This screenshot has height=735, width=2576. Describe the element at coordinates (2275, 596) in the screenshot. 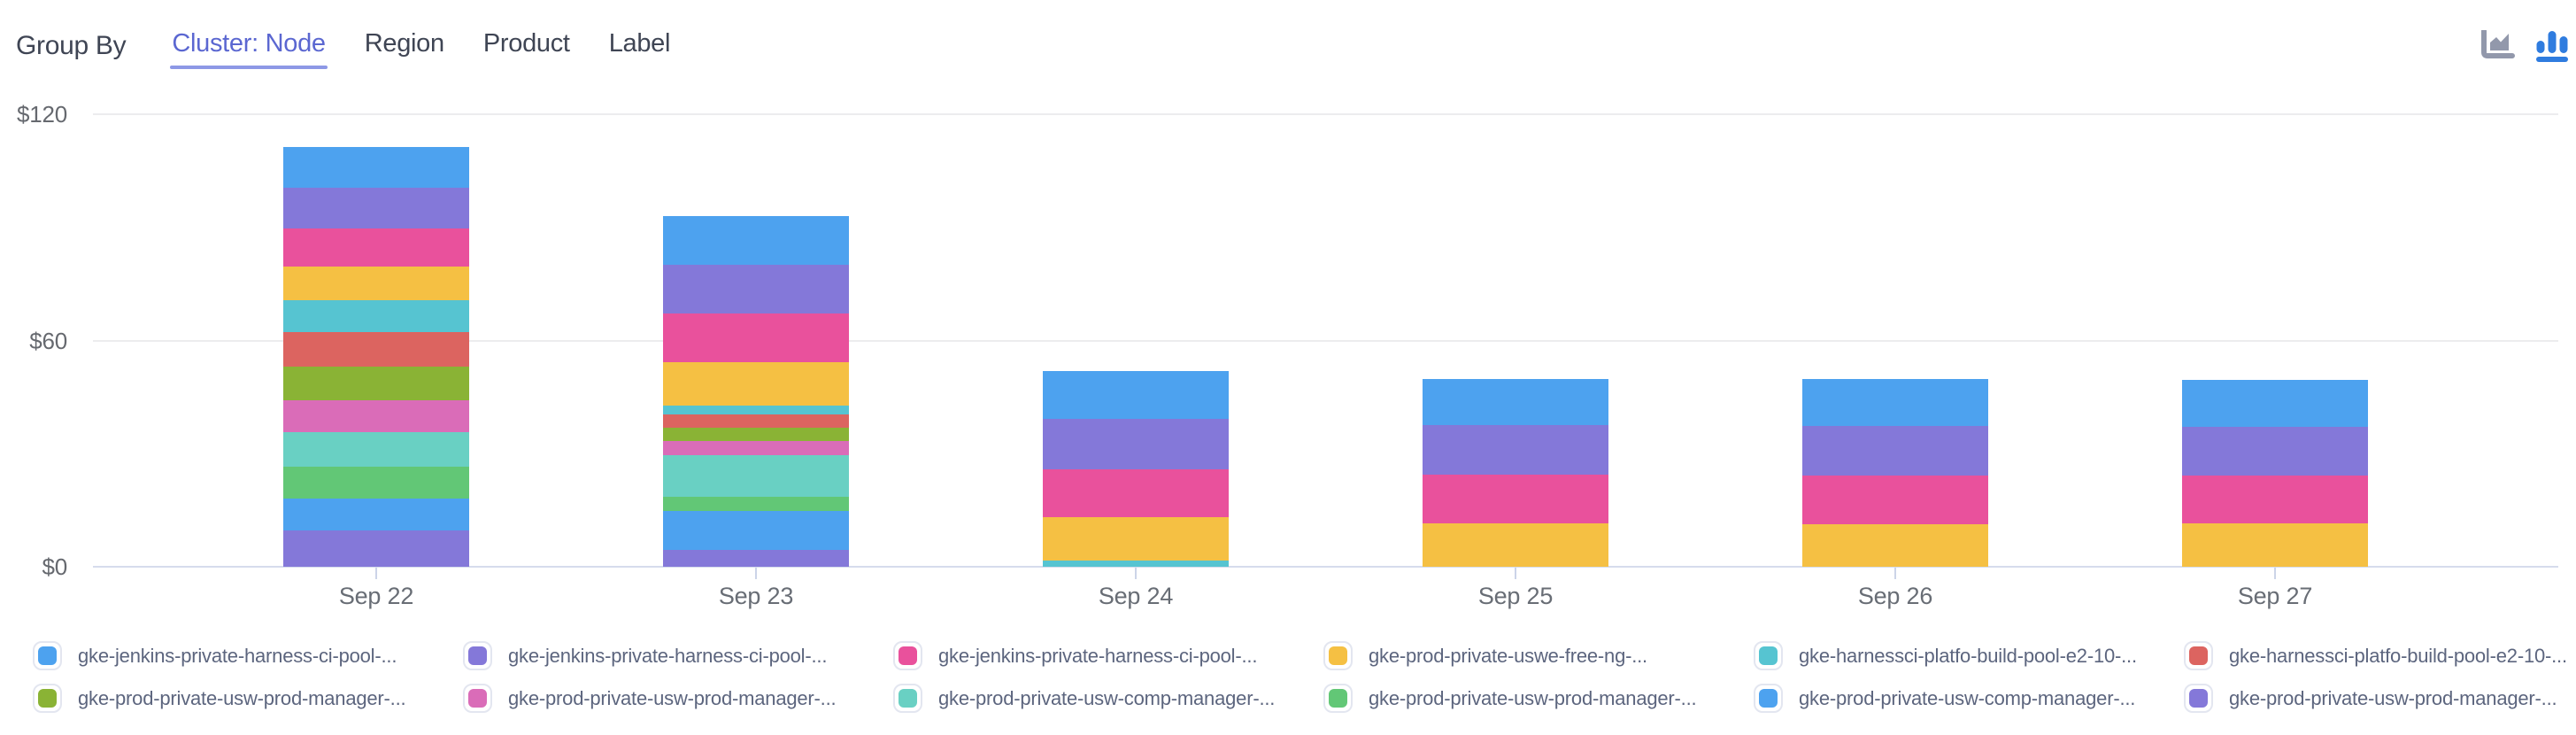

I see `x-axis-label: Sep 27` at that location.